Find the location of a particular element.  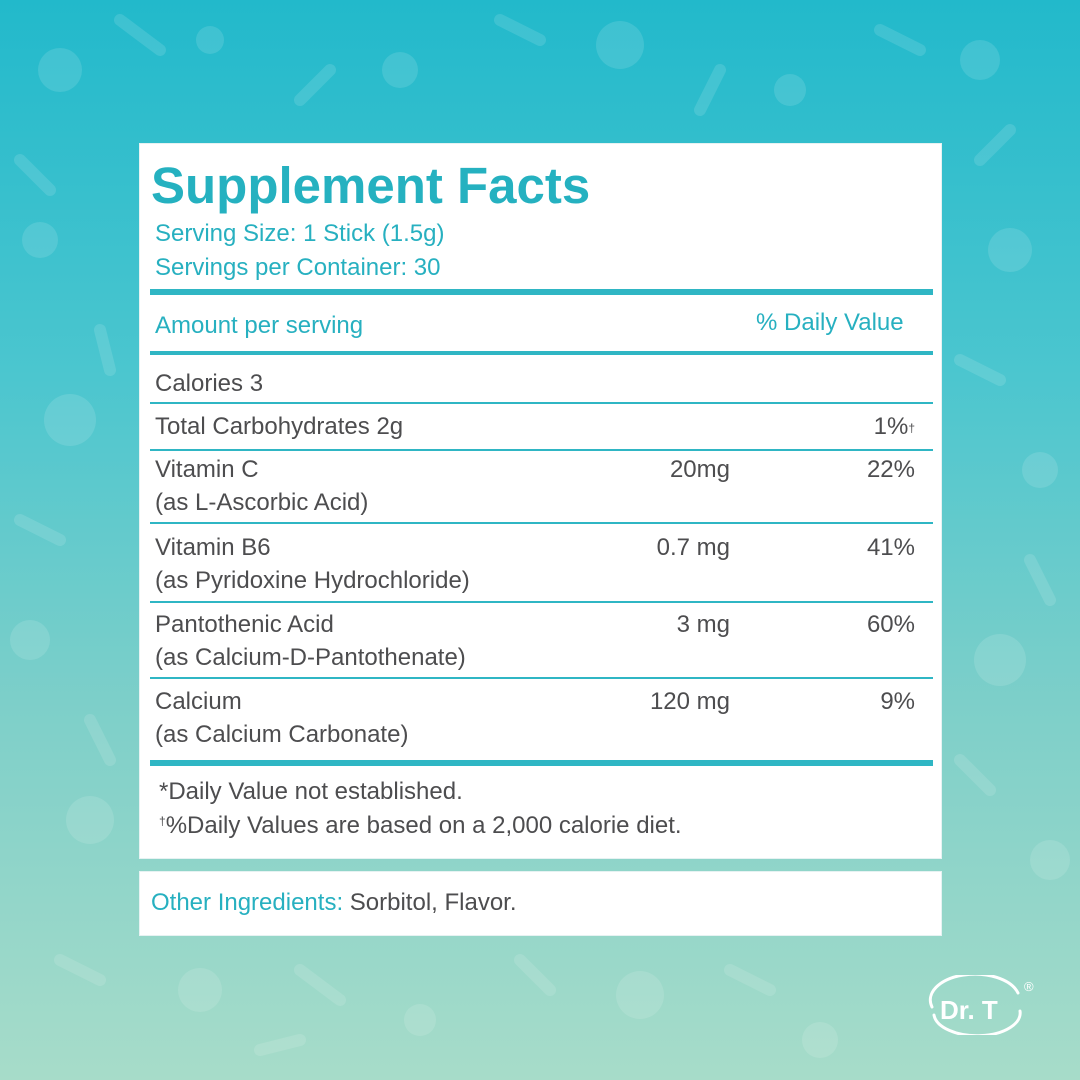

other-ingredients-value: Sorbitol, Flavor. is located at coordinates (430, 902).